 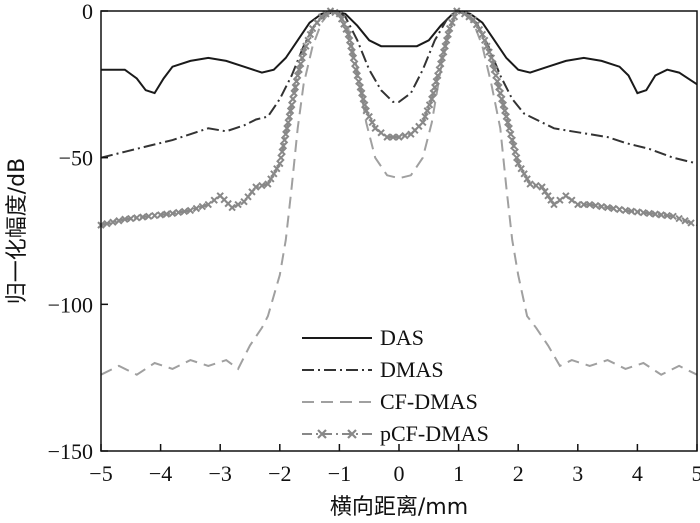 I want to click on x-tick-label: −4, so click(x=160, y=473).